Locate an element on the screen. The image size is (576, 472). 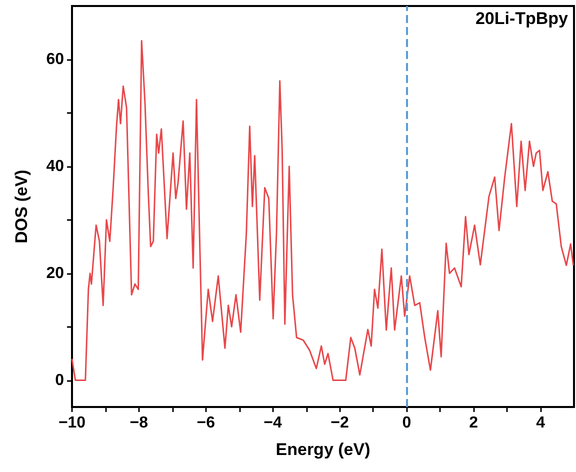
y-tick-label: 40 is located at coordinates (55, 166).